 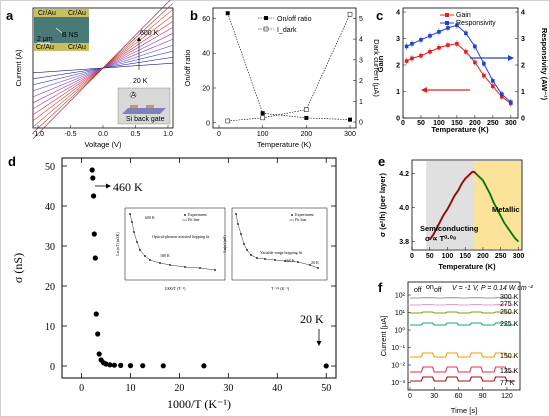 I want to click on x-tick-label: 120, so click(x=507, y=396).